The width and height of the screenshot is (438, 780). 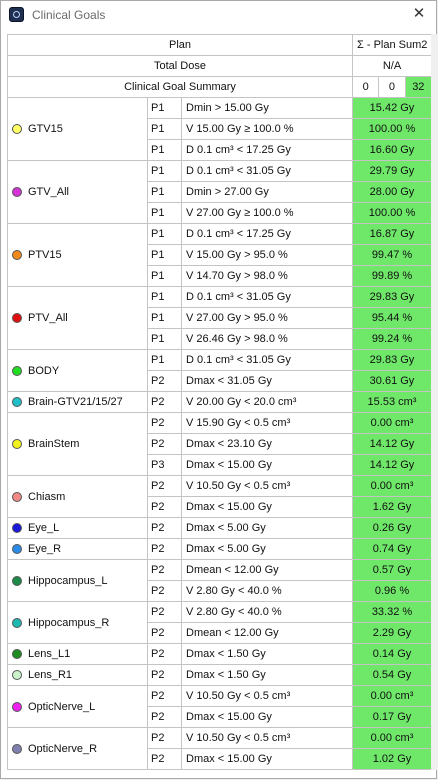 What do you see at coordinates (69, 622) in the screenshot?
I see `roi-name: Hippocampus_R` at bounding box center [69, 622].